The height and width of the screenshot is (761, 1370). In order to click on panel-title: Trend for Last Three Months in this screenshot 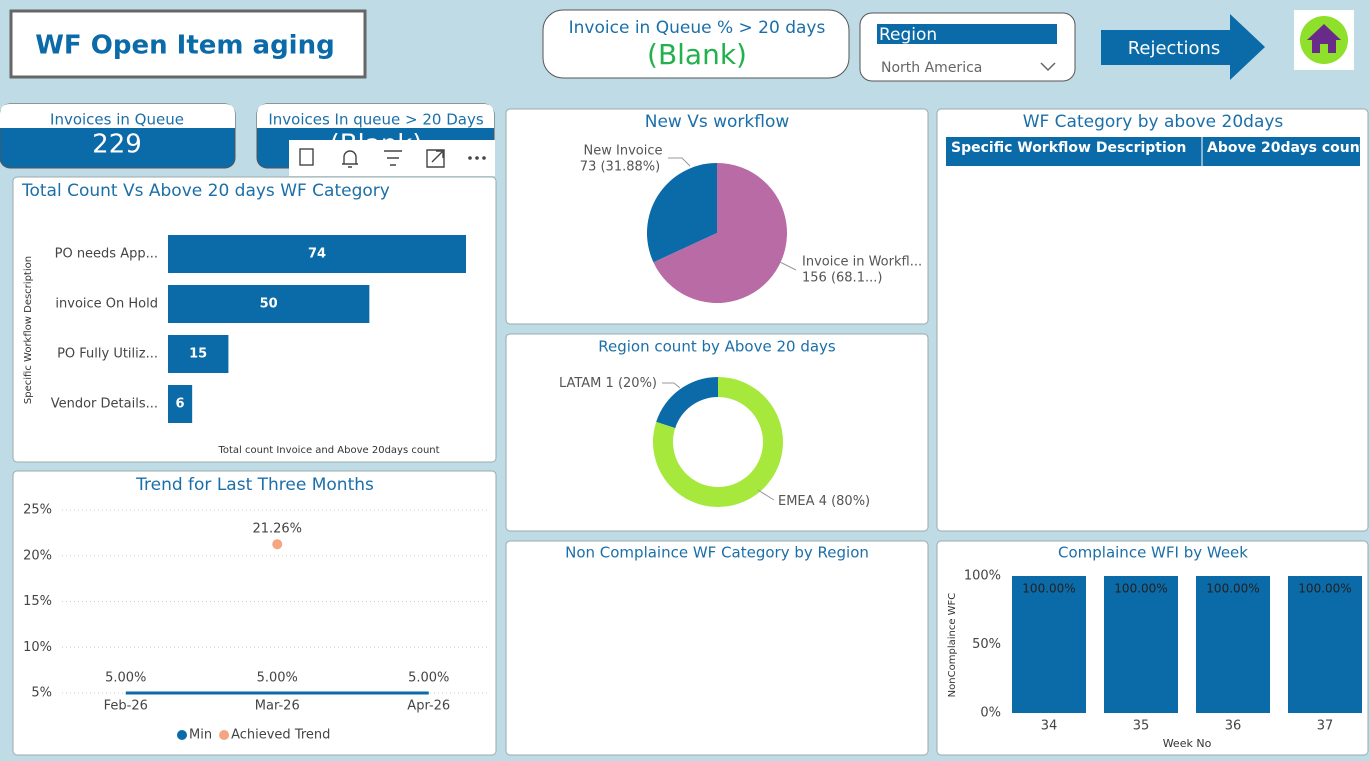, I will do `click(254, 485)`.